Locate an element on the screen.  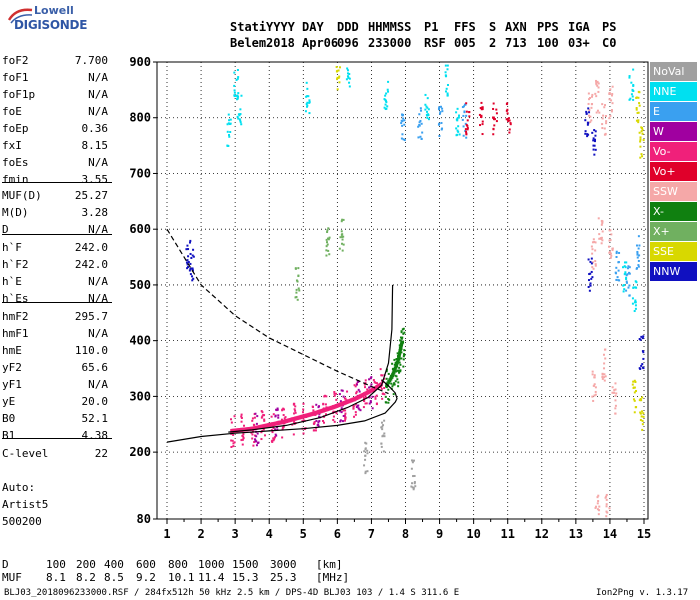
param-value: 52.1 is located at coordinates (95, 418).